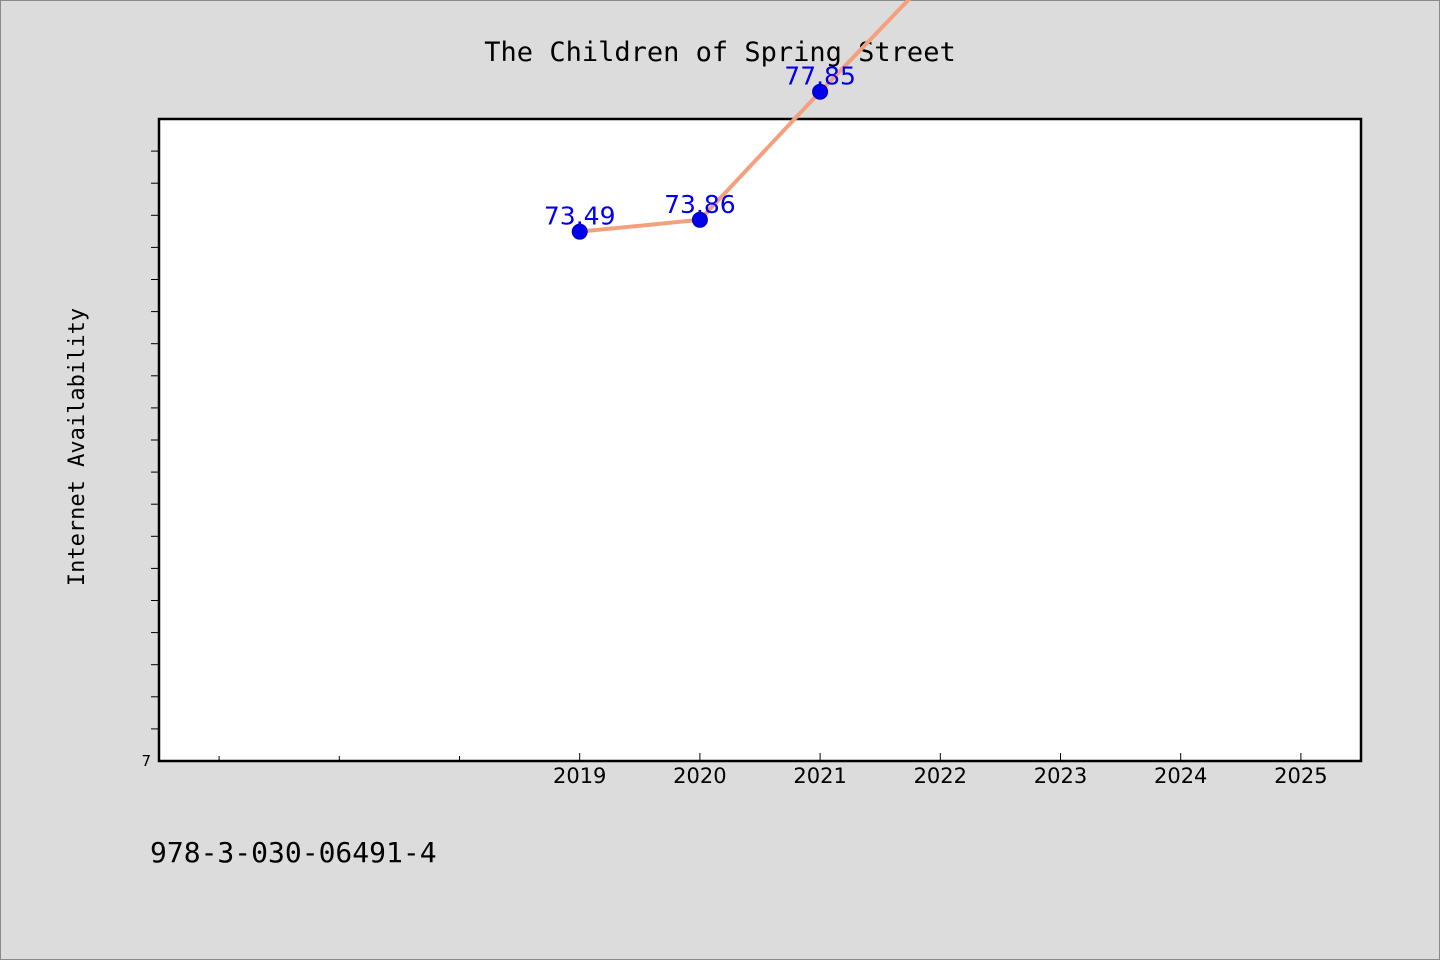 This screenshot has width=1440, height=960. I want to click on y-tick-label: 7, so click(146, 761).